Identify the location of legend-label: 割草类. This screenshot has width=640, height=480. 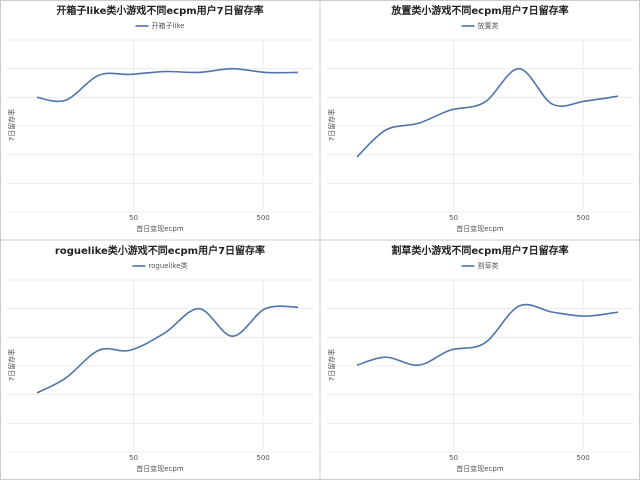
(488, 265).